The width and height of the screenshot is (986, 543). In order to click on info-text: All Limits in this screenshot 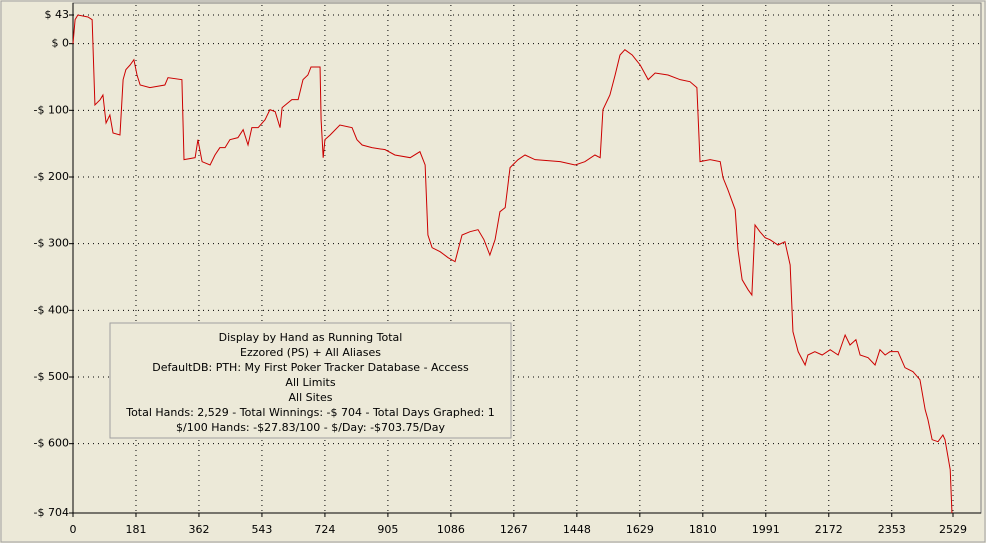, I will do `click(310, 382)`.